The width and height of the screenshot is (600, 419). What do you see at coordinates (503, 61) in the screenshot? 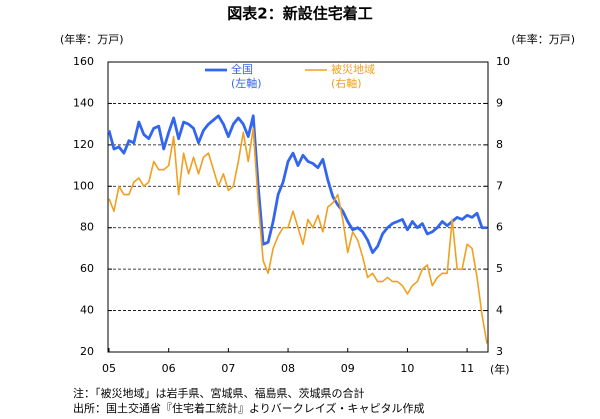
I see `y2-tick-label: 10` at bounding box center [503, 61].